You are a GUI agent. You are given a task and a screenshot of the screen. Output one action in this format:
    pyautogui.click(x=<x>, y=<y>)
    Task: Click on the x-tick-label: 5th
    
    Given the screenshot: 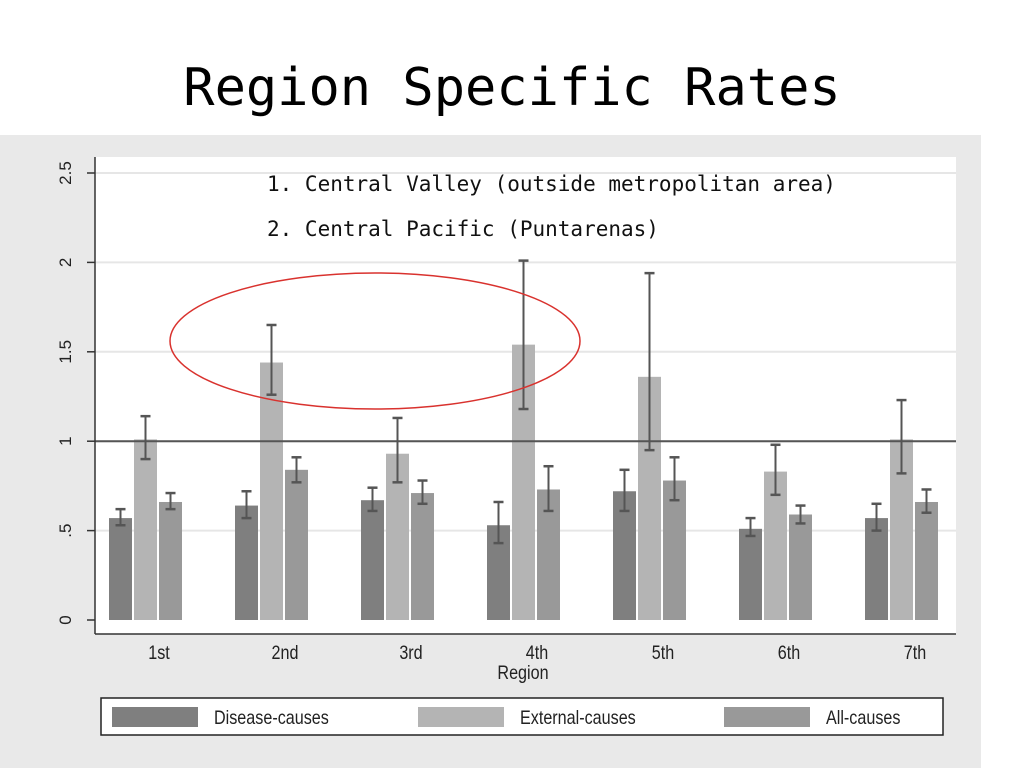 What is the action you would take?
    pyautogui.click(x=663, y=653)
    